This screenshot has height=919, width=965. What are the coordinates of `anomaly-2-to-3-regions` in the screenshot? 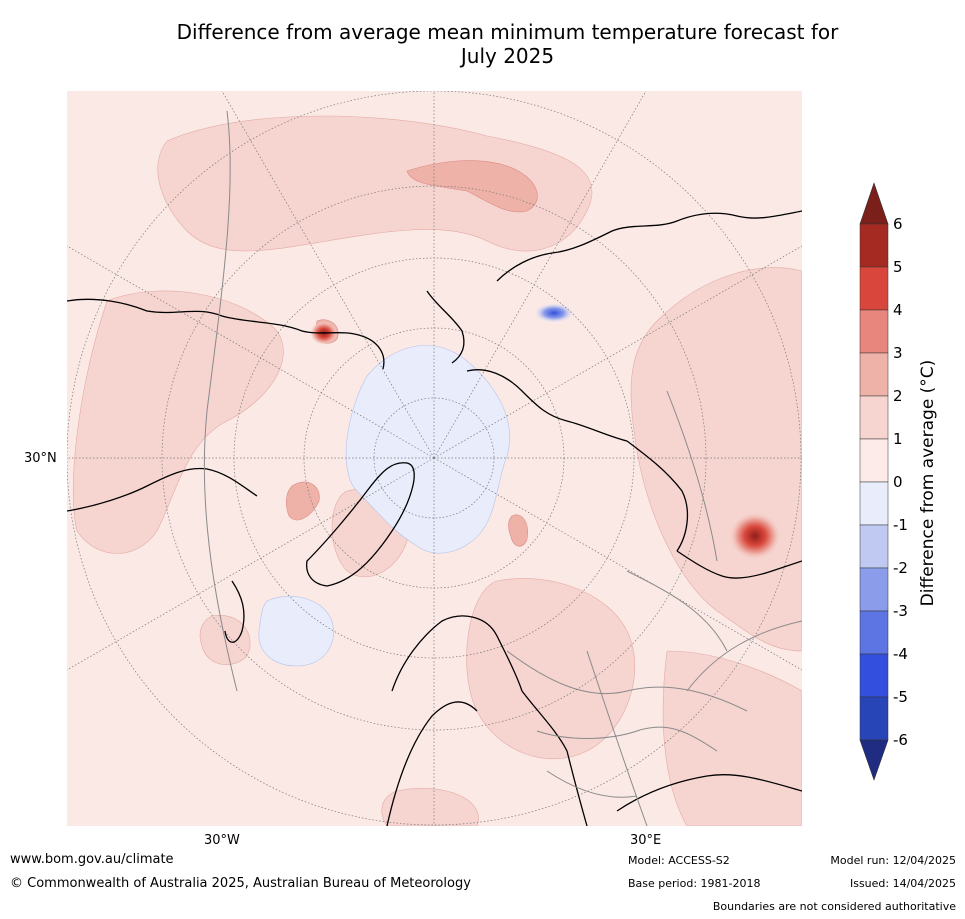 It's located at (412, 353).